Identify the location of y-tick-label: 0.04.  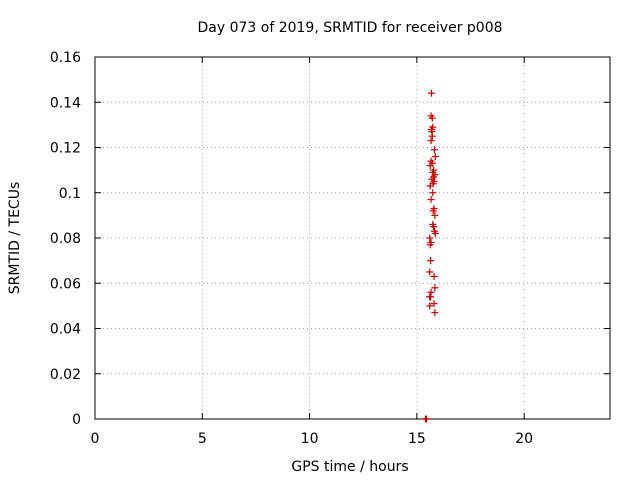
(65, 330).